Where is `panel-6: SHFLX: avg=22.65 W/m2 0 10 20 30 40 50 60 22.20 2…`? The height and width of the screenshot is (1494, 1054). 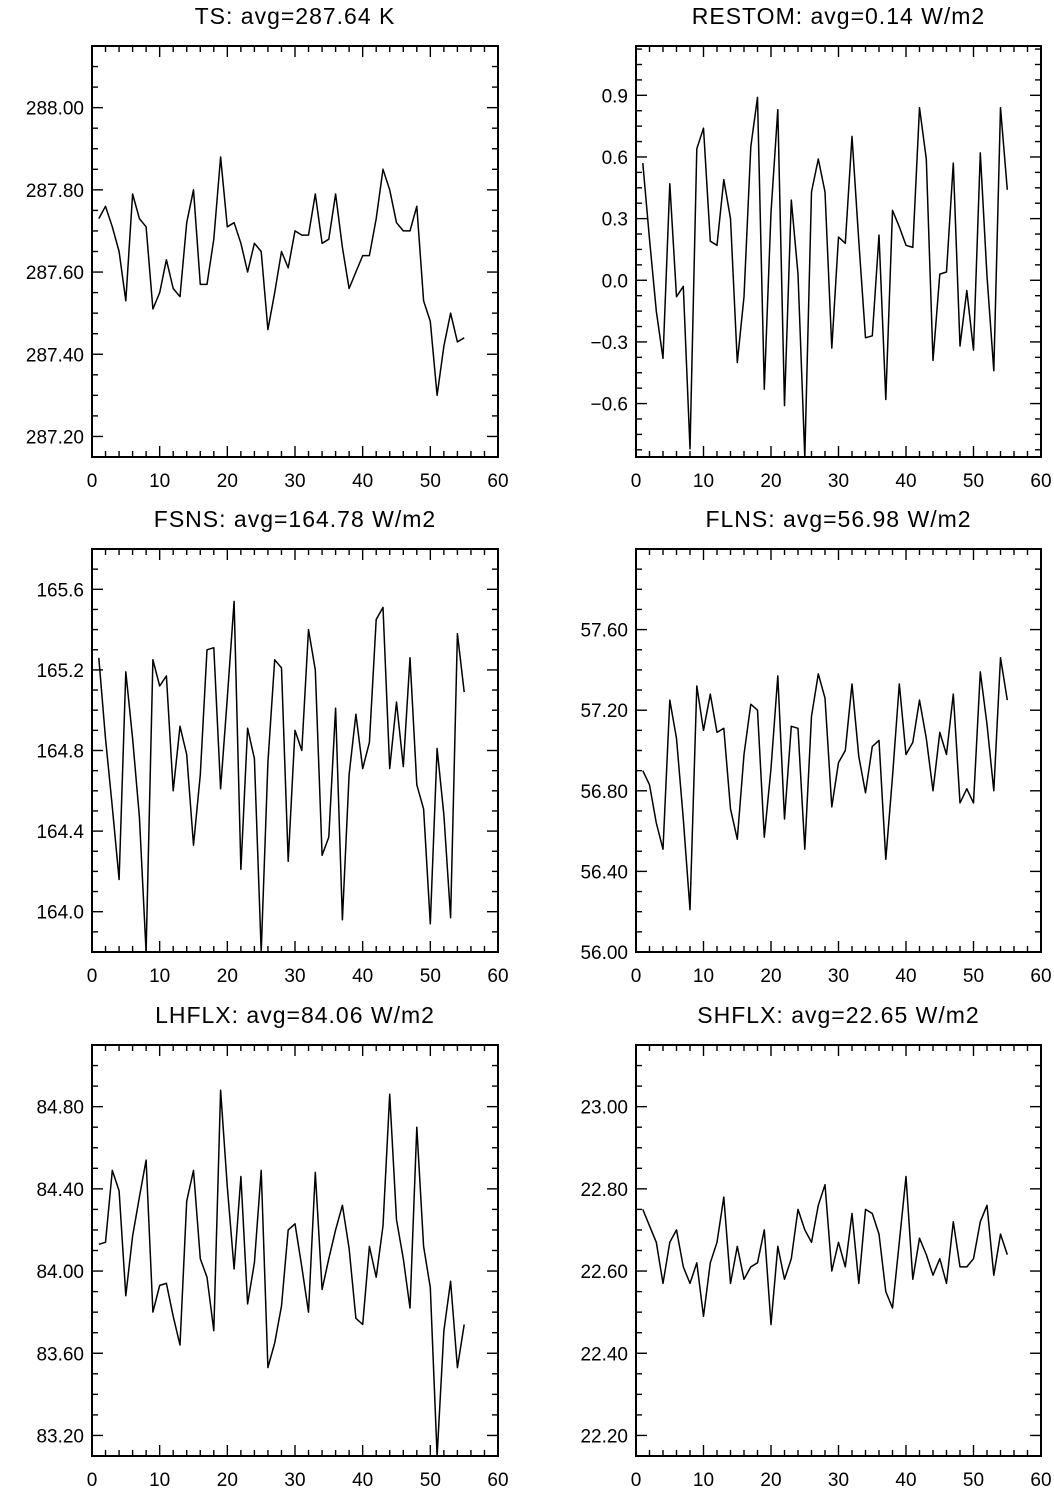
panel-6: SHFLX: avg=22.65 W/m2 0 10 20 30 40 50 60 22.20 2… is located at coordinates (815, 1246).